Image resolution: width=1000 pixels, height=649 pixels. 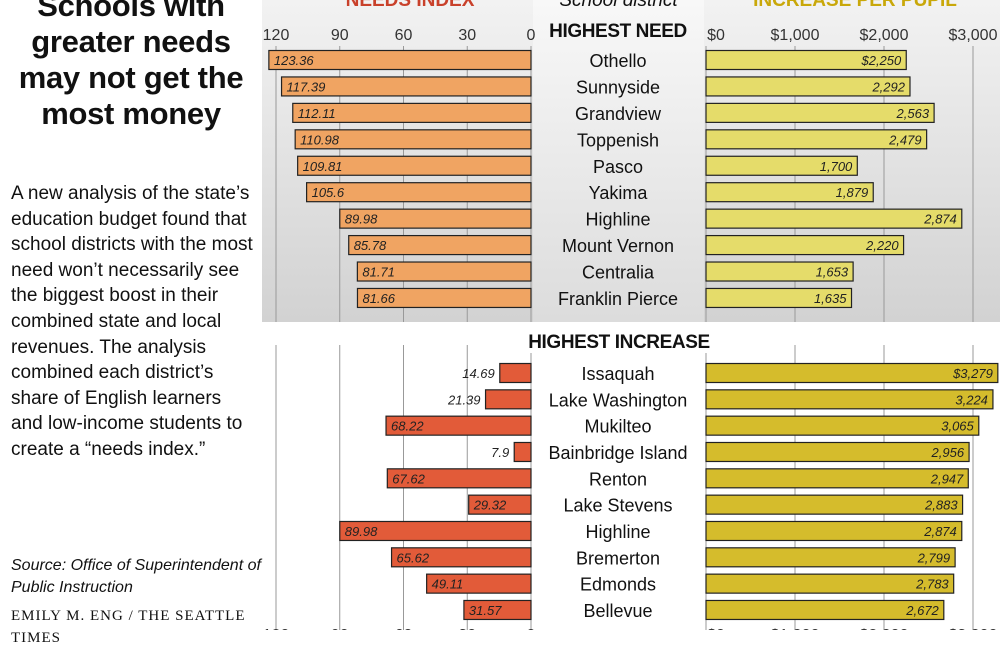 I want to click on needs-value-label: 109.81, so click(x=323, y=166).